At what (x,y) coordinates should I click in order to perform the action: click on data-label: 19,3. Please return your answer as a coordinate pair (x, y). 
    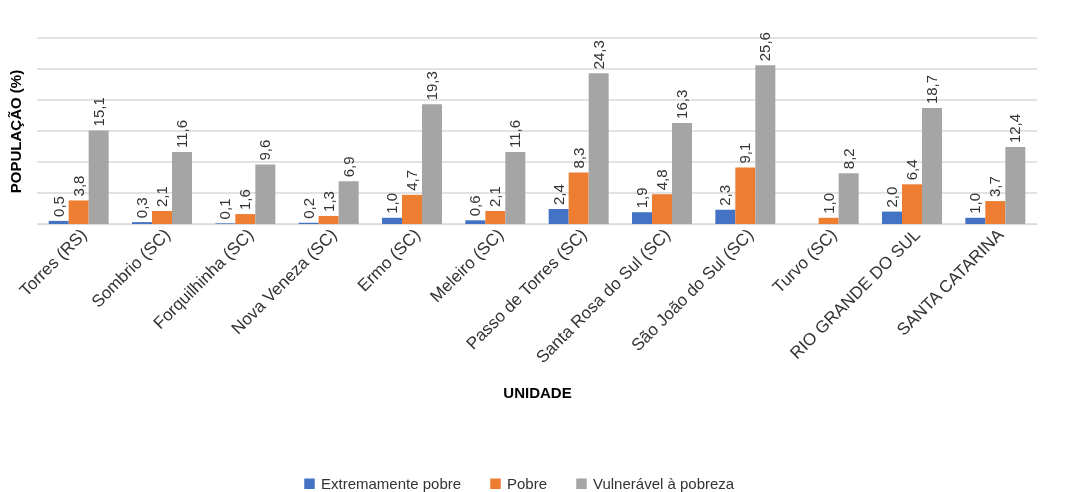
    Looking at the image, I should click on (431, 86).